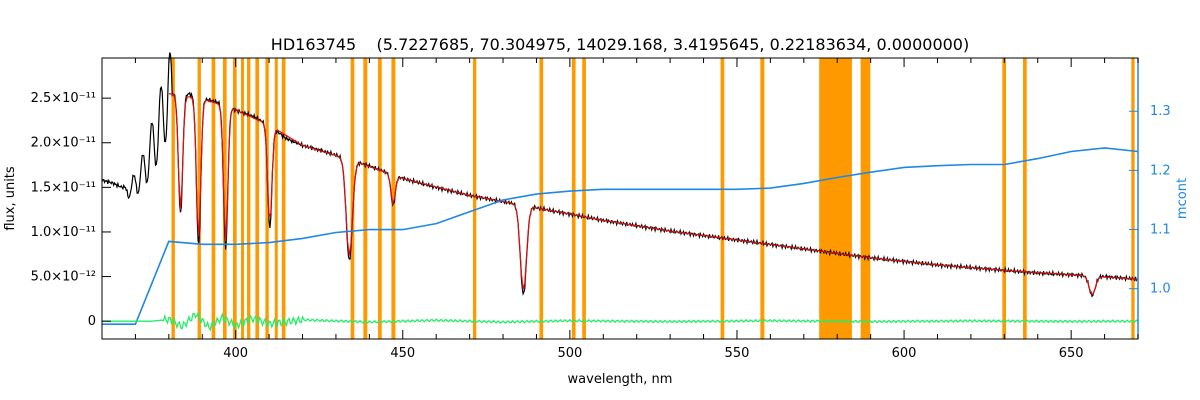 This screenshot has width=1200, height=400. What do you see at coordinates (1160, 230) in the screenshot?
I see `y2-tick-label: 1.1` at bounding box center [1160, 230].